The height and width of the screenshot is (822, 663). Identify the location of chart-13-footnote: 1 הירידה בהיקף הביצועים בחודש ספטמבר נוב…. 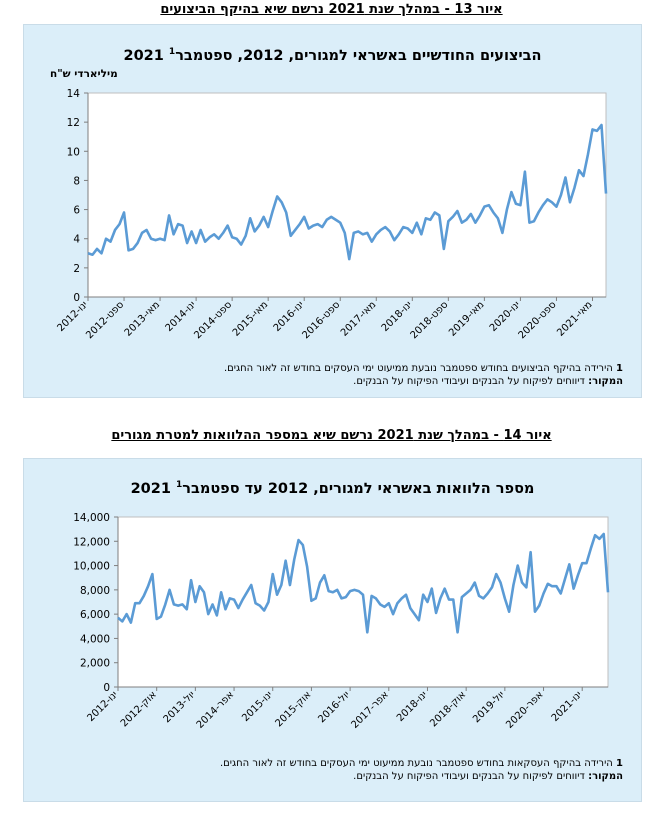
(343, 368).